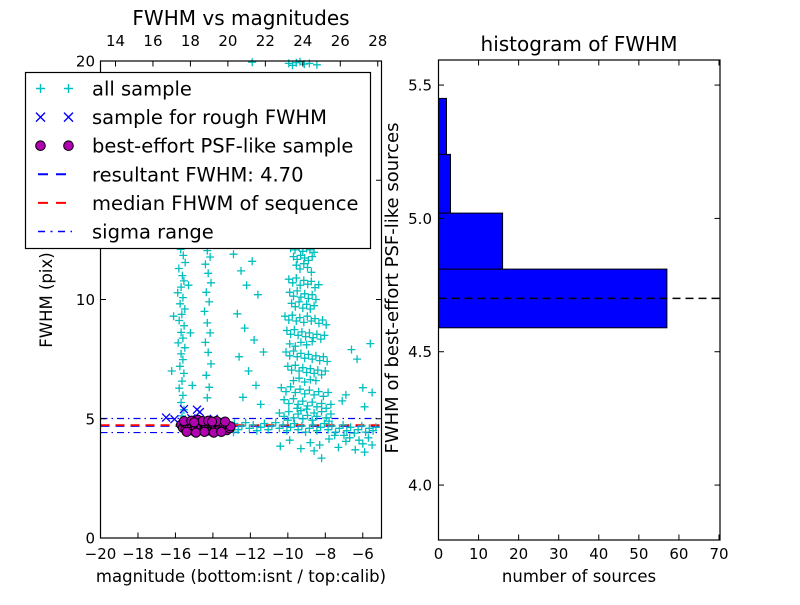  What do you see at coordinates (153, 232) in the screenshot?
I see `legend-label: sigma range` at bounding box center [153, 232].